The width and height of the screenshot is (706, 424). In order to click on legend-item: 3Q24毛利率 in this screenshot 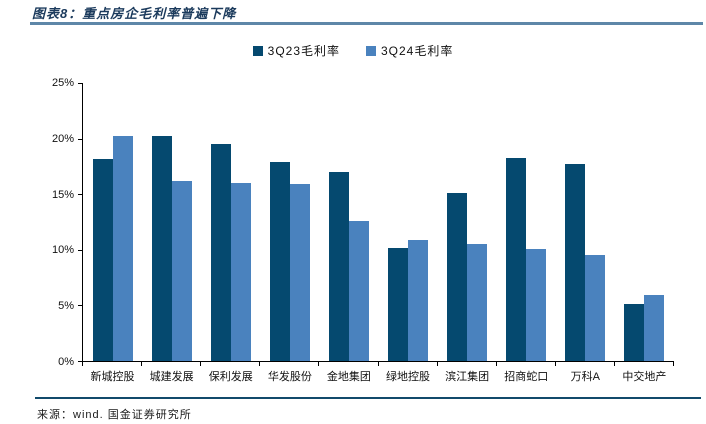, I will do `click(409, 50)`.